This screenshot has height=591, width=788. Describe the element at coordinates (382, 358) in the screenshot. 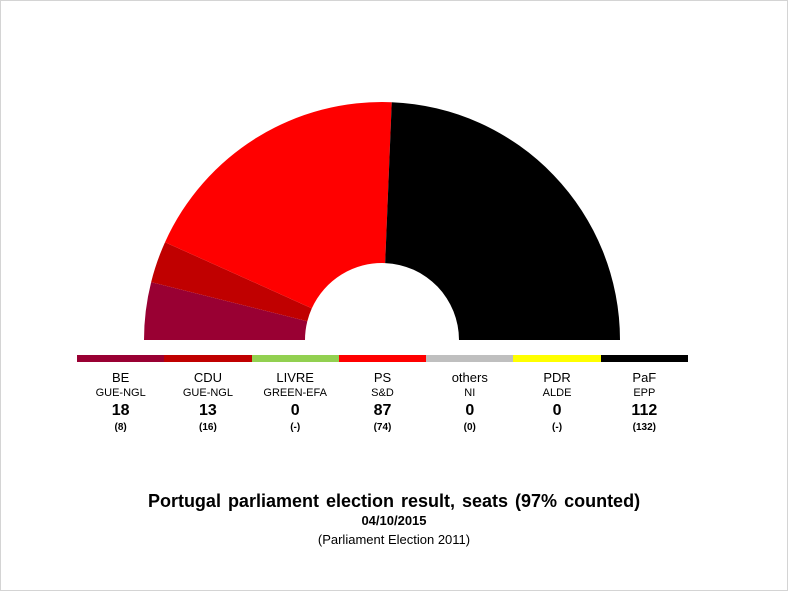

I see `party-color-bar-ps` at that location.